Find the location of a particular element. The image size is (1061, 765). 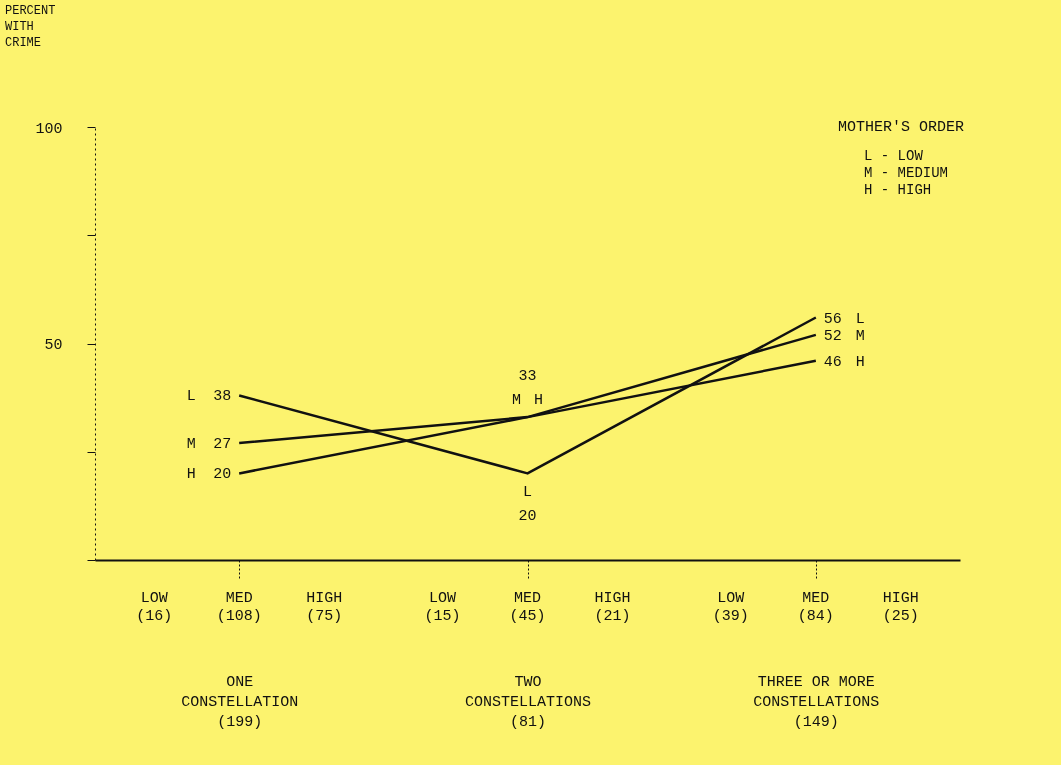

annotation: L - LOW is located at coordinates (894, 156).